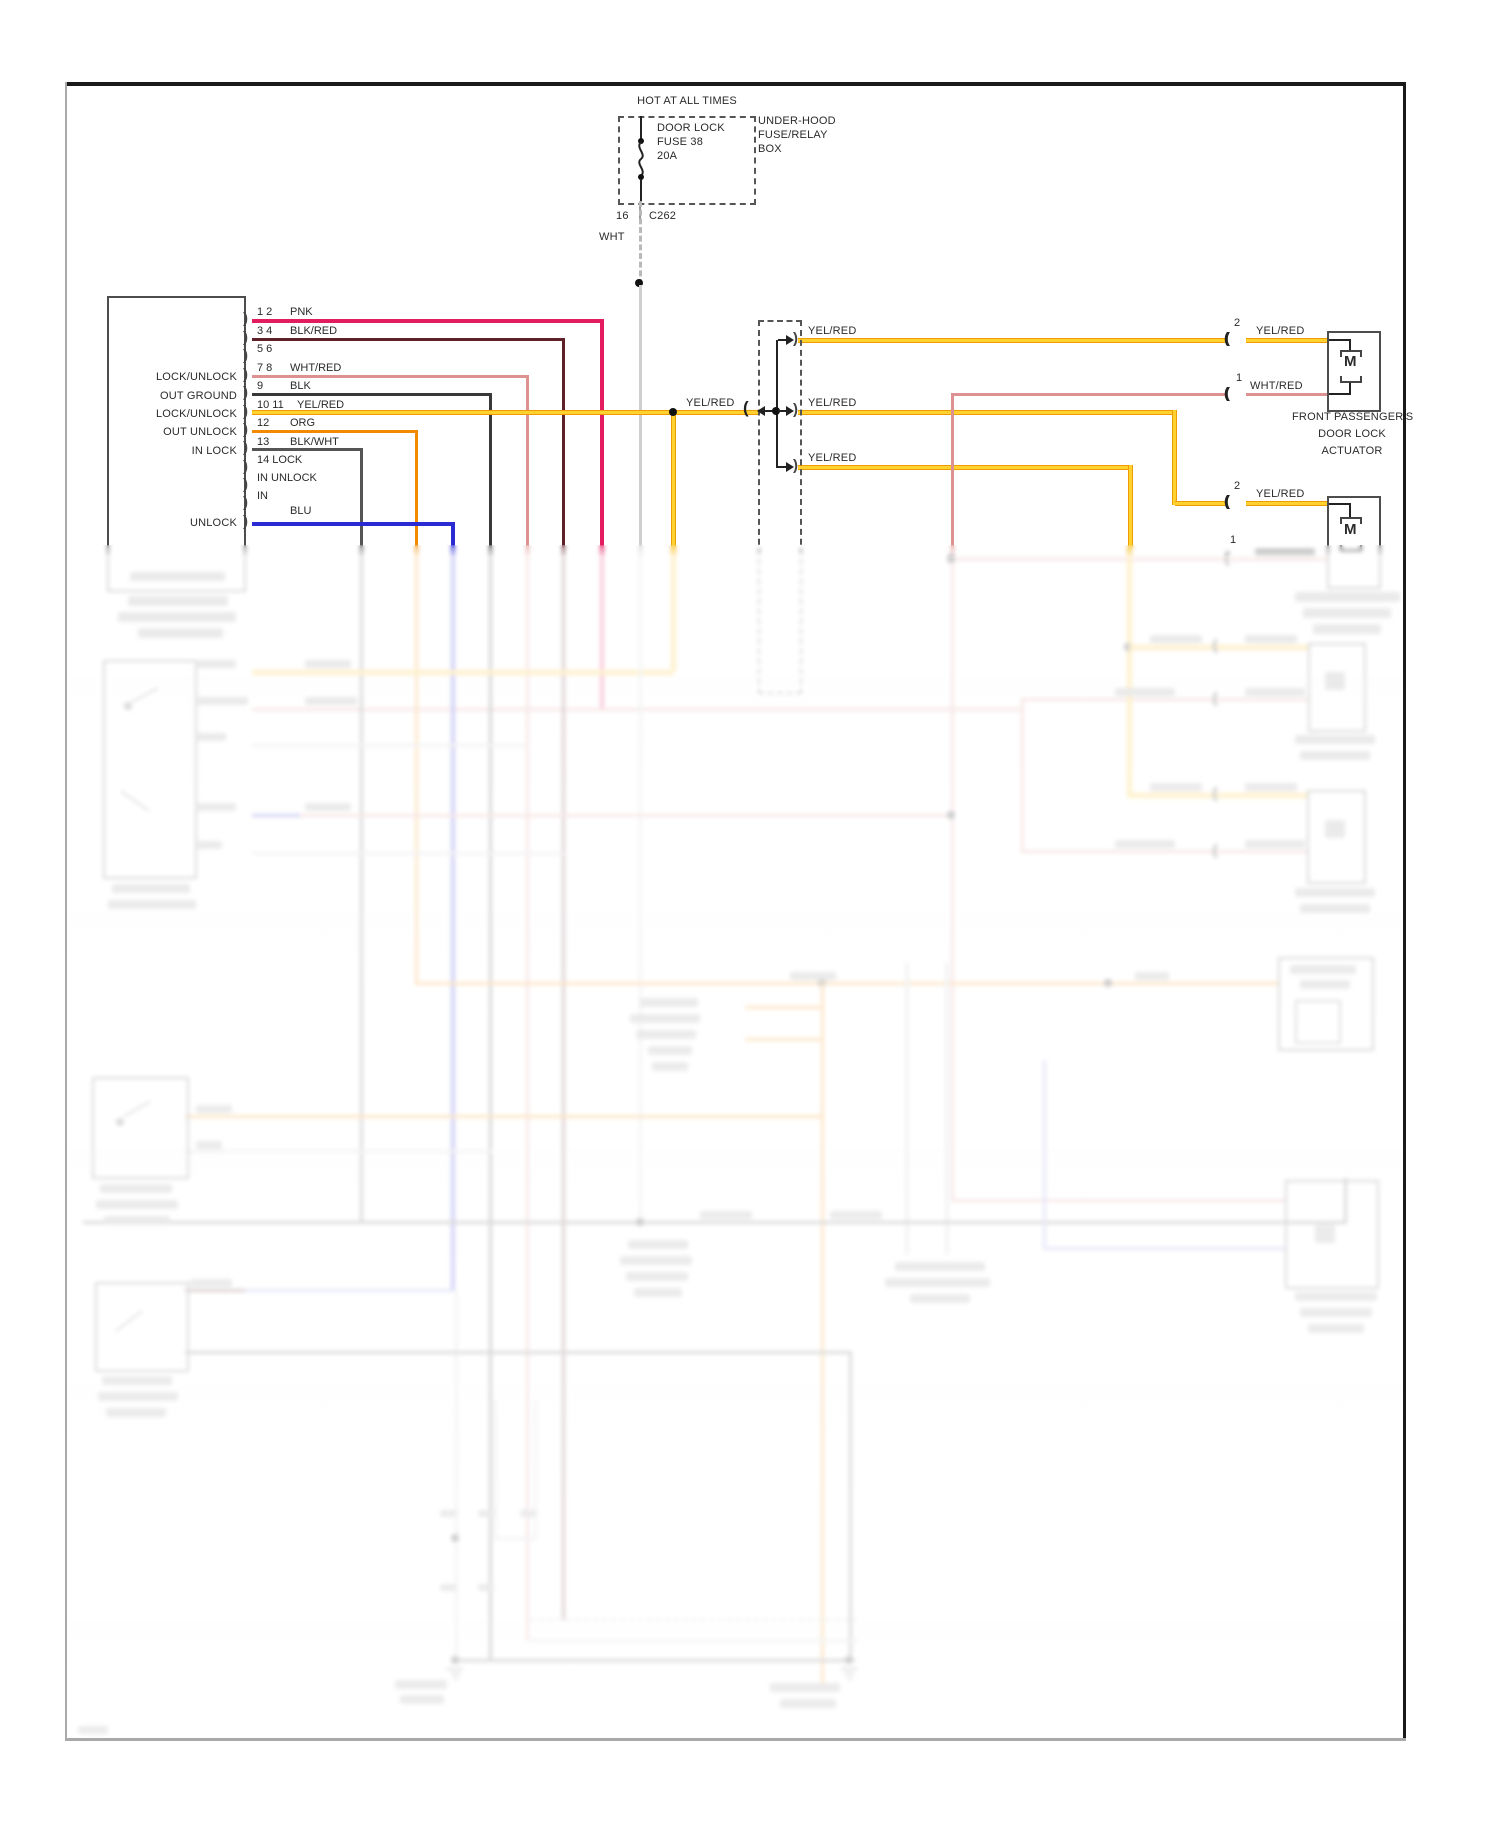  Describe the element at coordinates (770, 149) in the screenshot. I see `underhood-box-label-3: BOX` at that location.